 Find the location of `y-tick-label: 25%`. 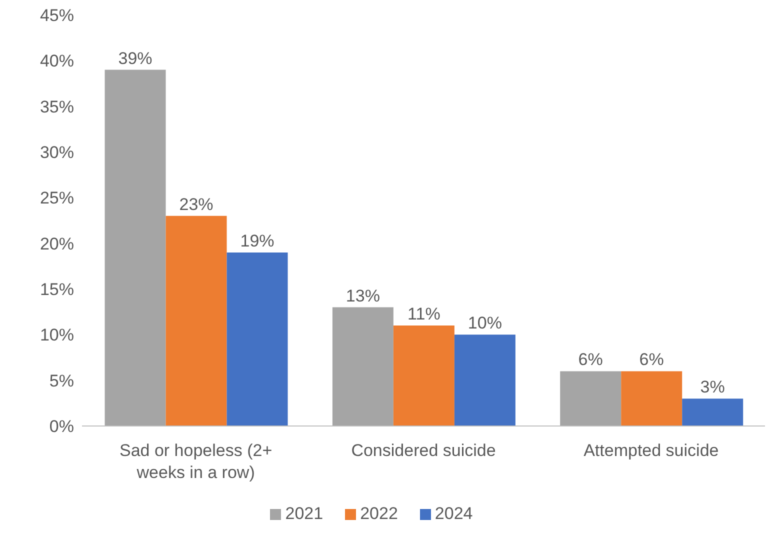

y-tick-label: 25% is located at coordinates (57, 198).